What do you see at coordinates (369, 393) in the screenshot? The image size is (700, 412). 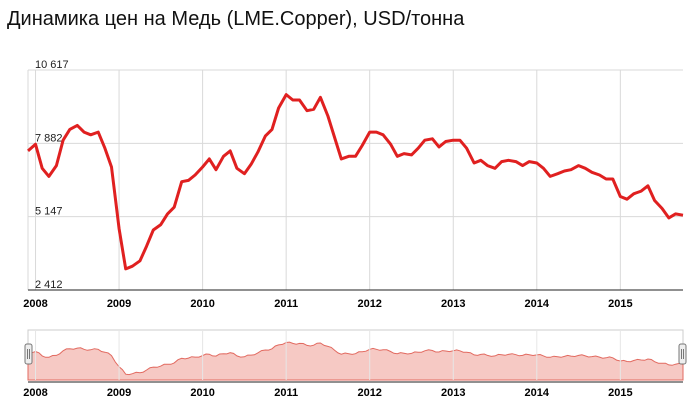 I see `navigator-x-tick-label: 2012` at bounding box center [369, 393].